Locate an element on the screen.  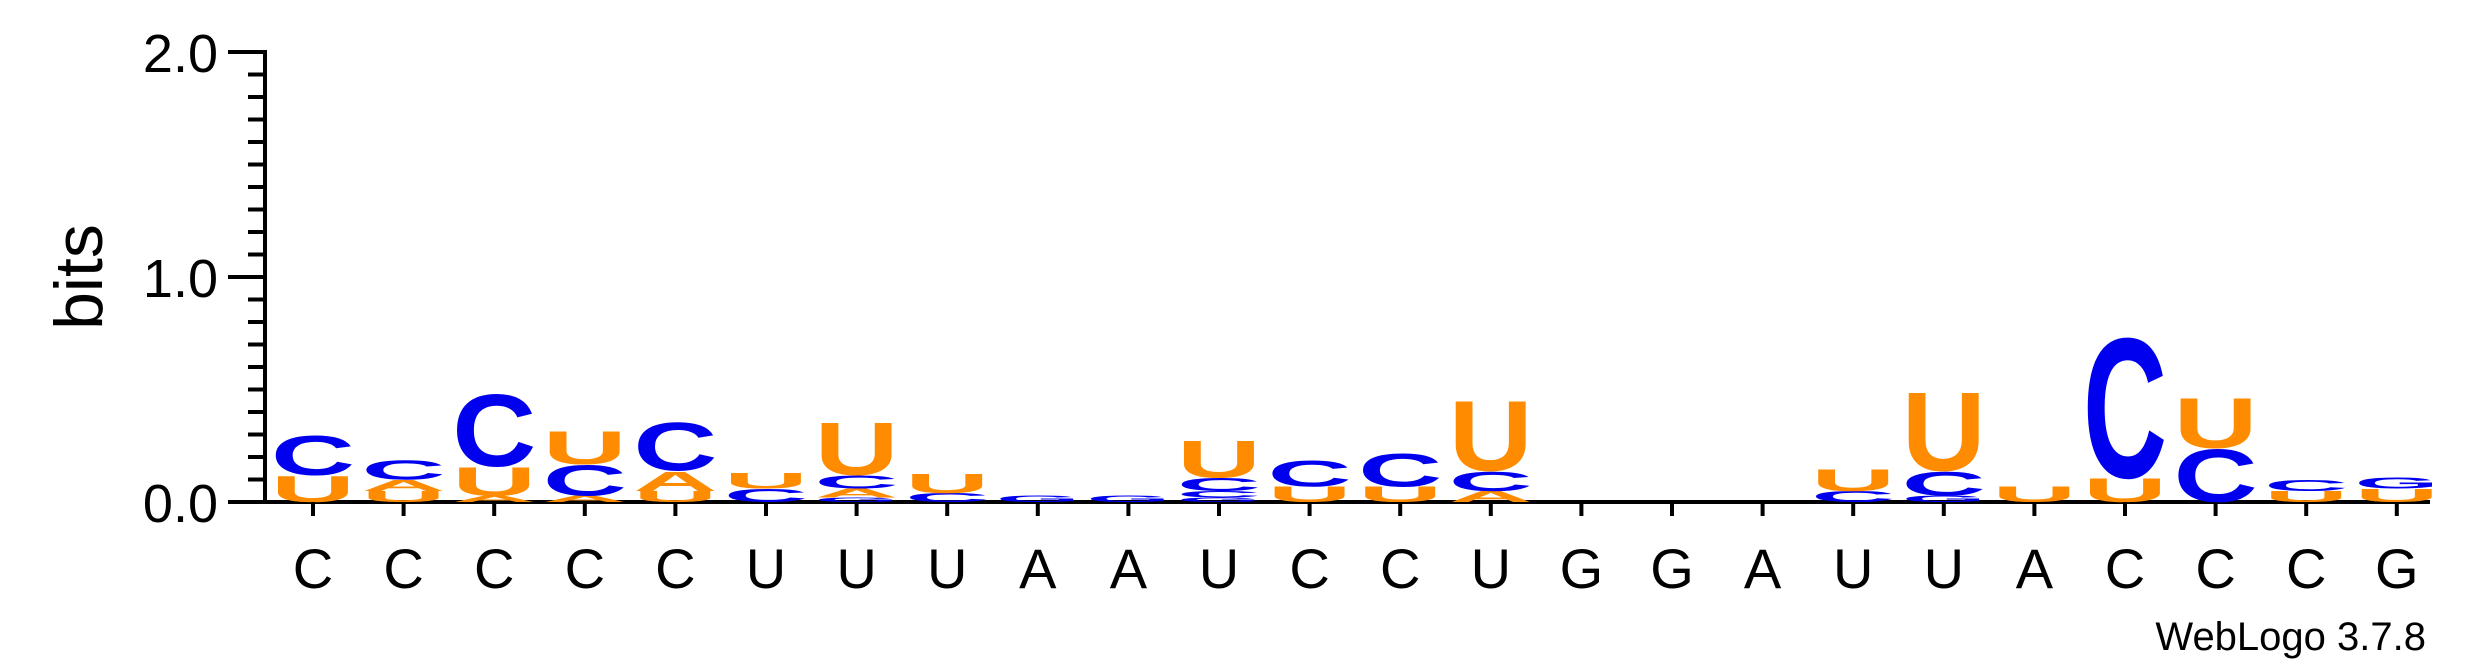
y-tick-label-1: 1.0 is located at coordinates (180, 279).